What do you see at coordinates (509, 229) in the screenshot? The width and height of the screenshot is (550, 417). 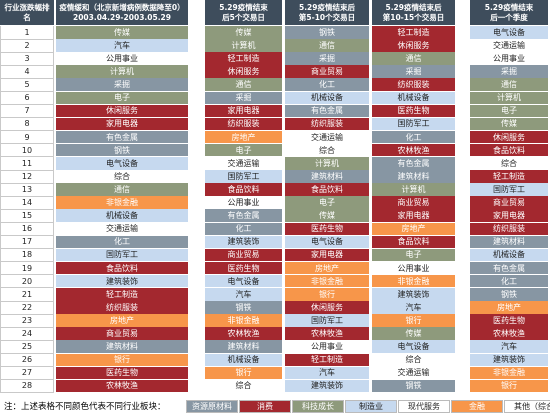 I see `industry-cell: 纺织服装` at bounding box center [509, 229].